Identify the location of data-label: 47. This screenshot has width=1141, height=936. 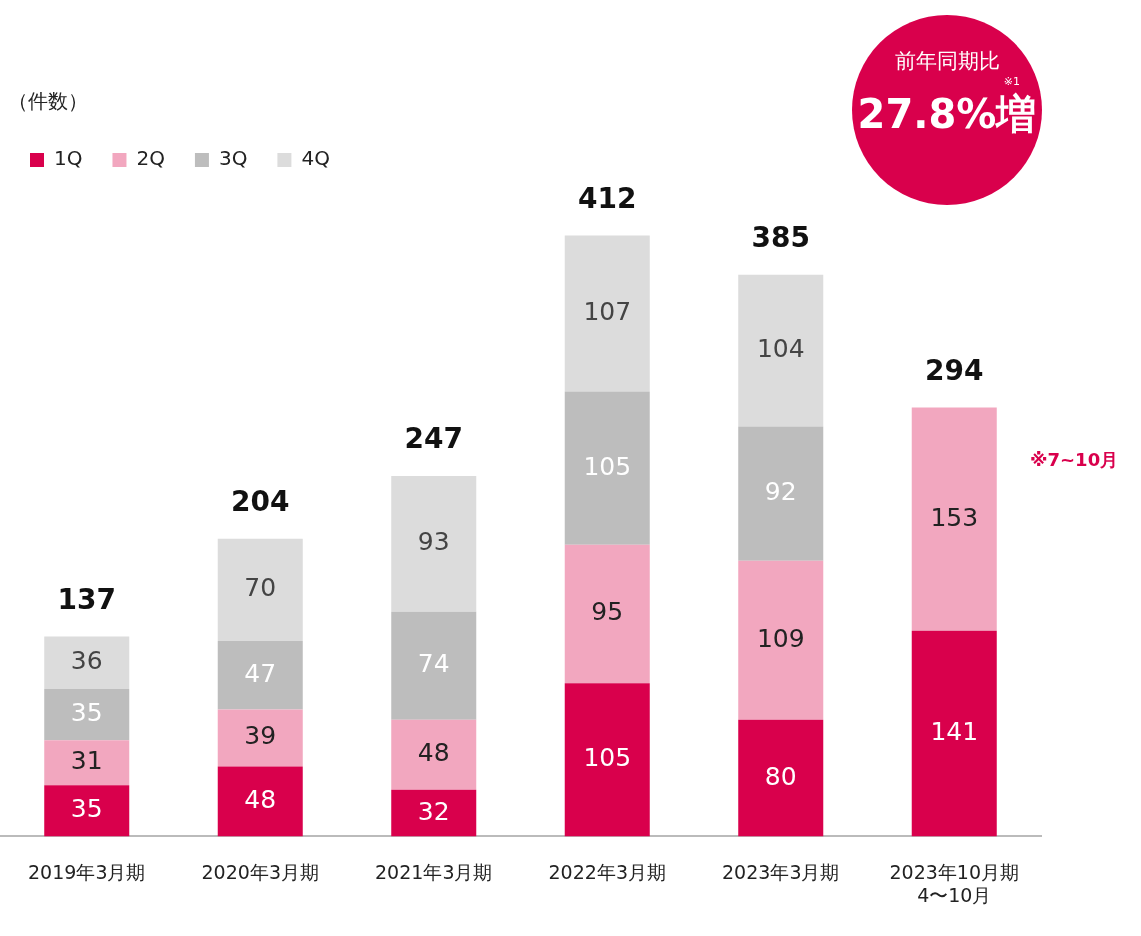
(260, 673).